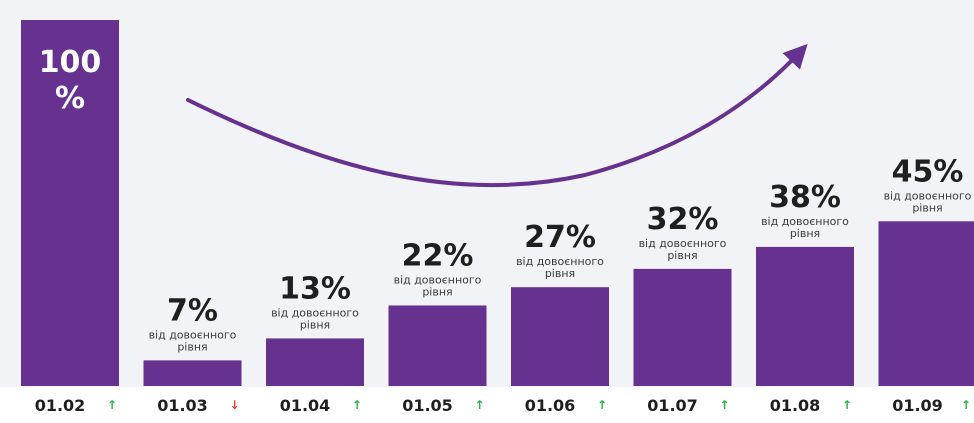  I want to click on bar-01.06, so click(560, 336).